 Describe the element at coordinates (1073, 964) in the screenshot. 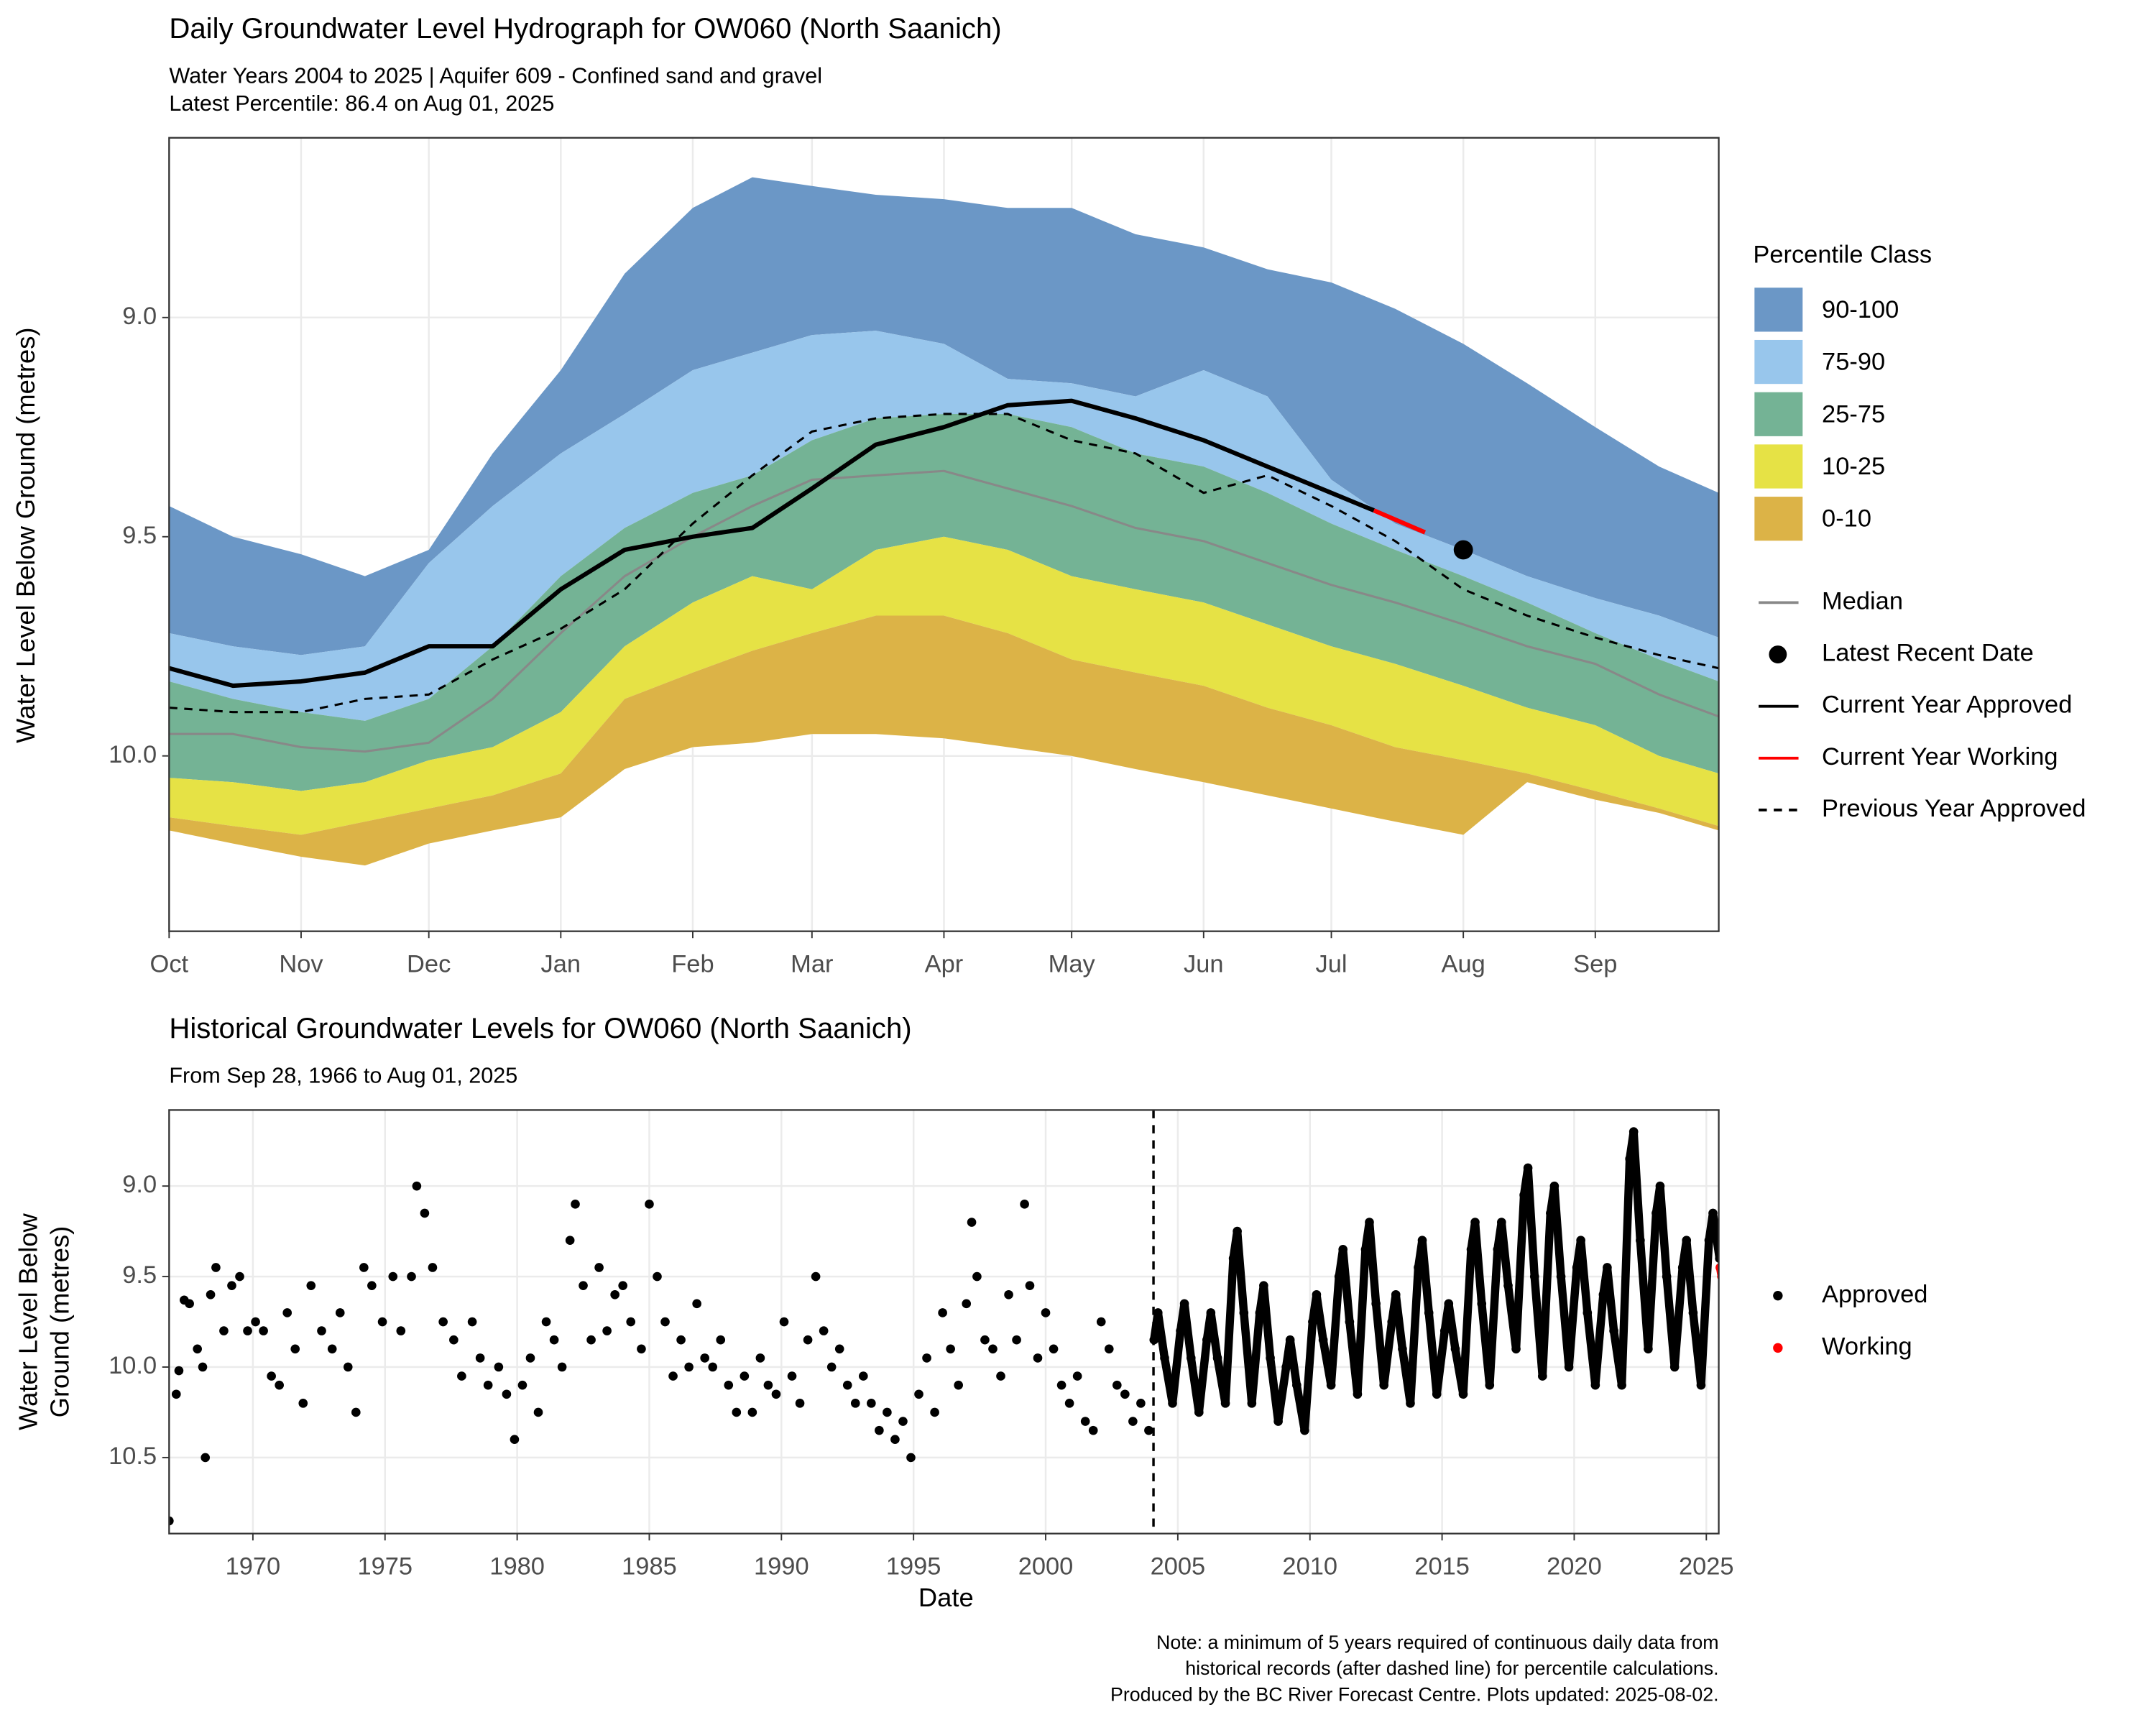

I see `x-tick-label: May` at that location.